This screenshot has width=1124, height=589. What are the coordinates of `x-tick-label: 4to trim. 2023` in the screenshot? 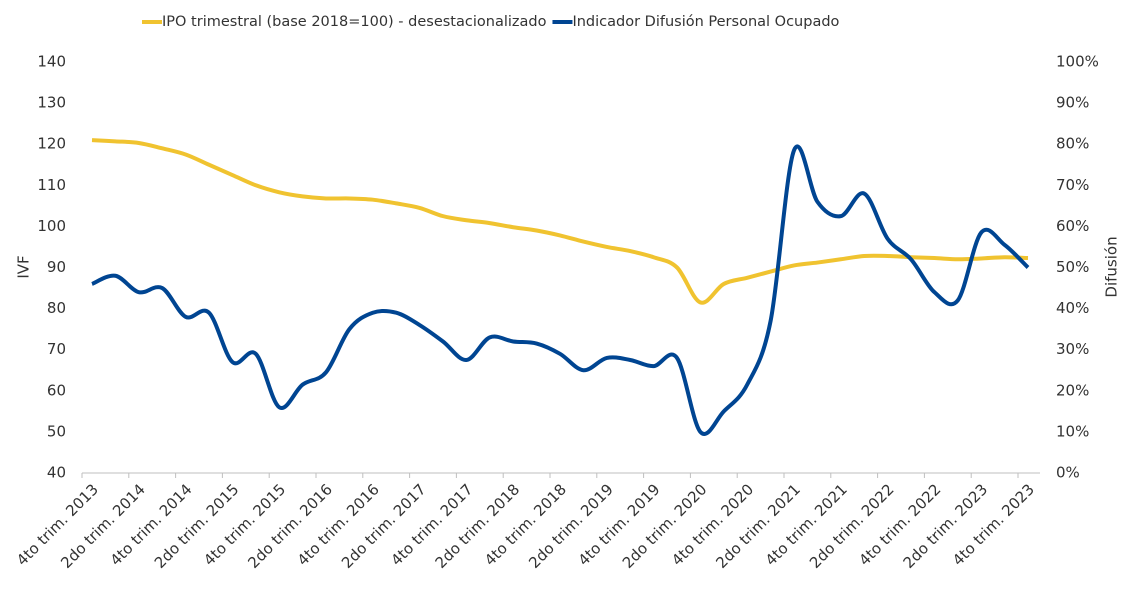 It's located at (993, 524).